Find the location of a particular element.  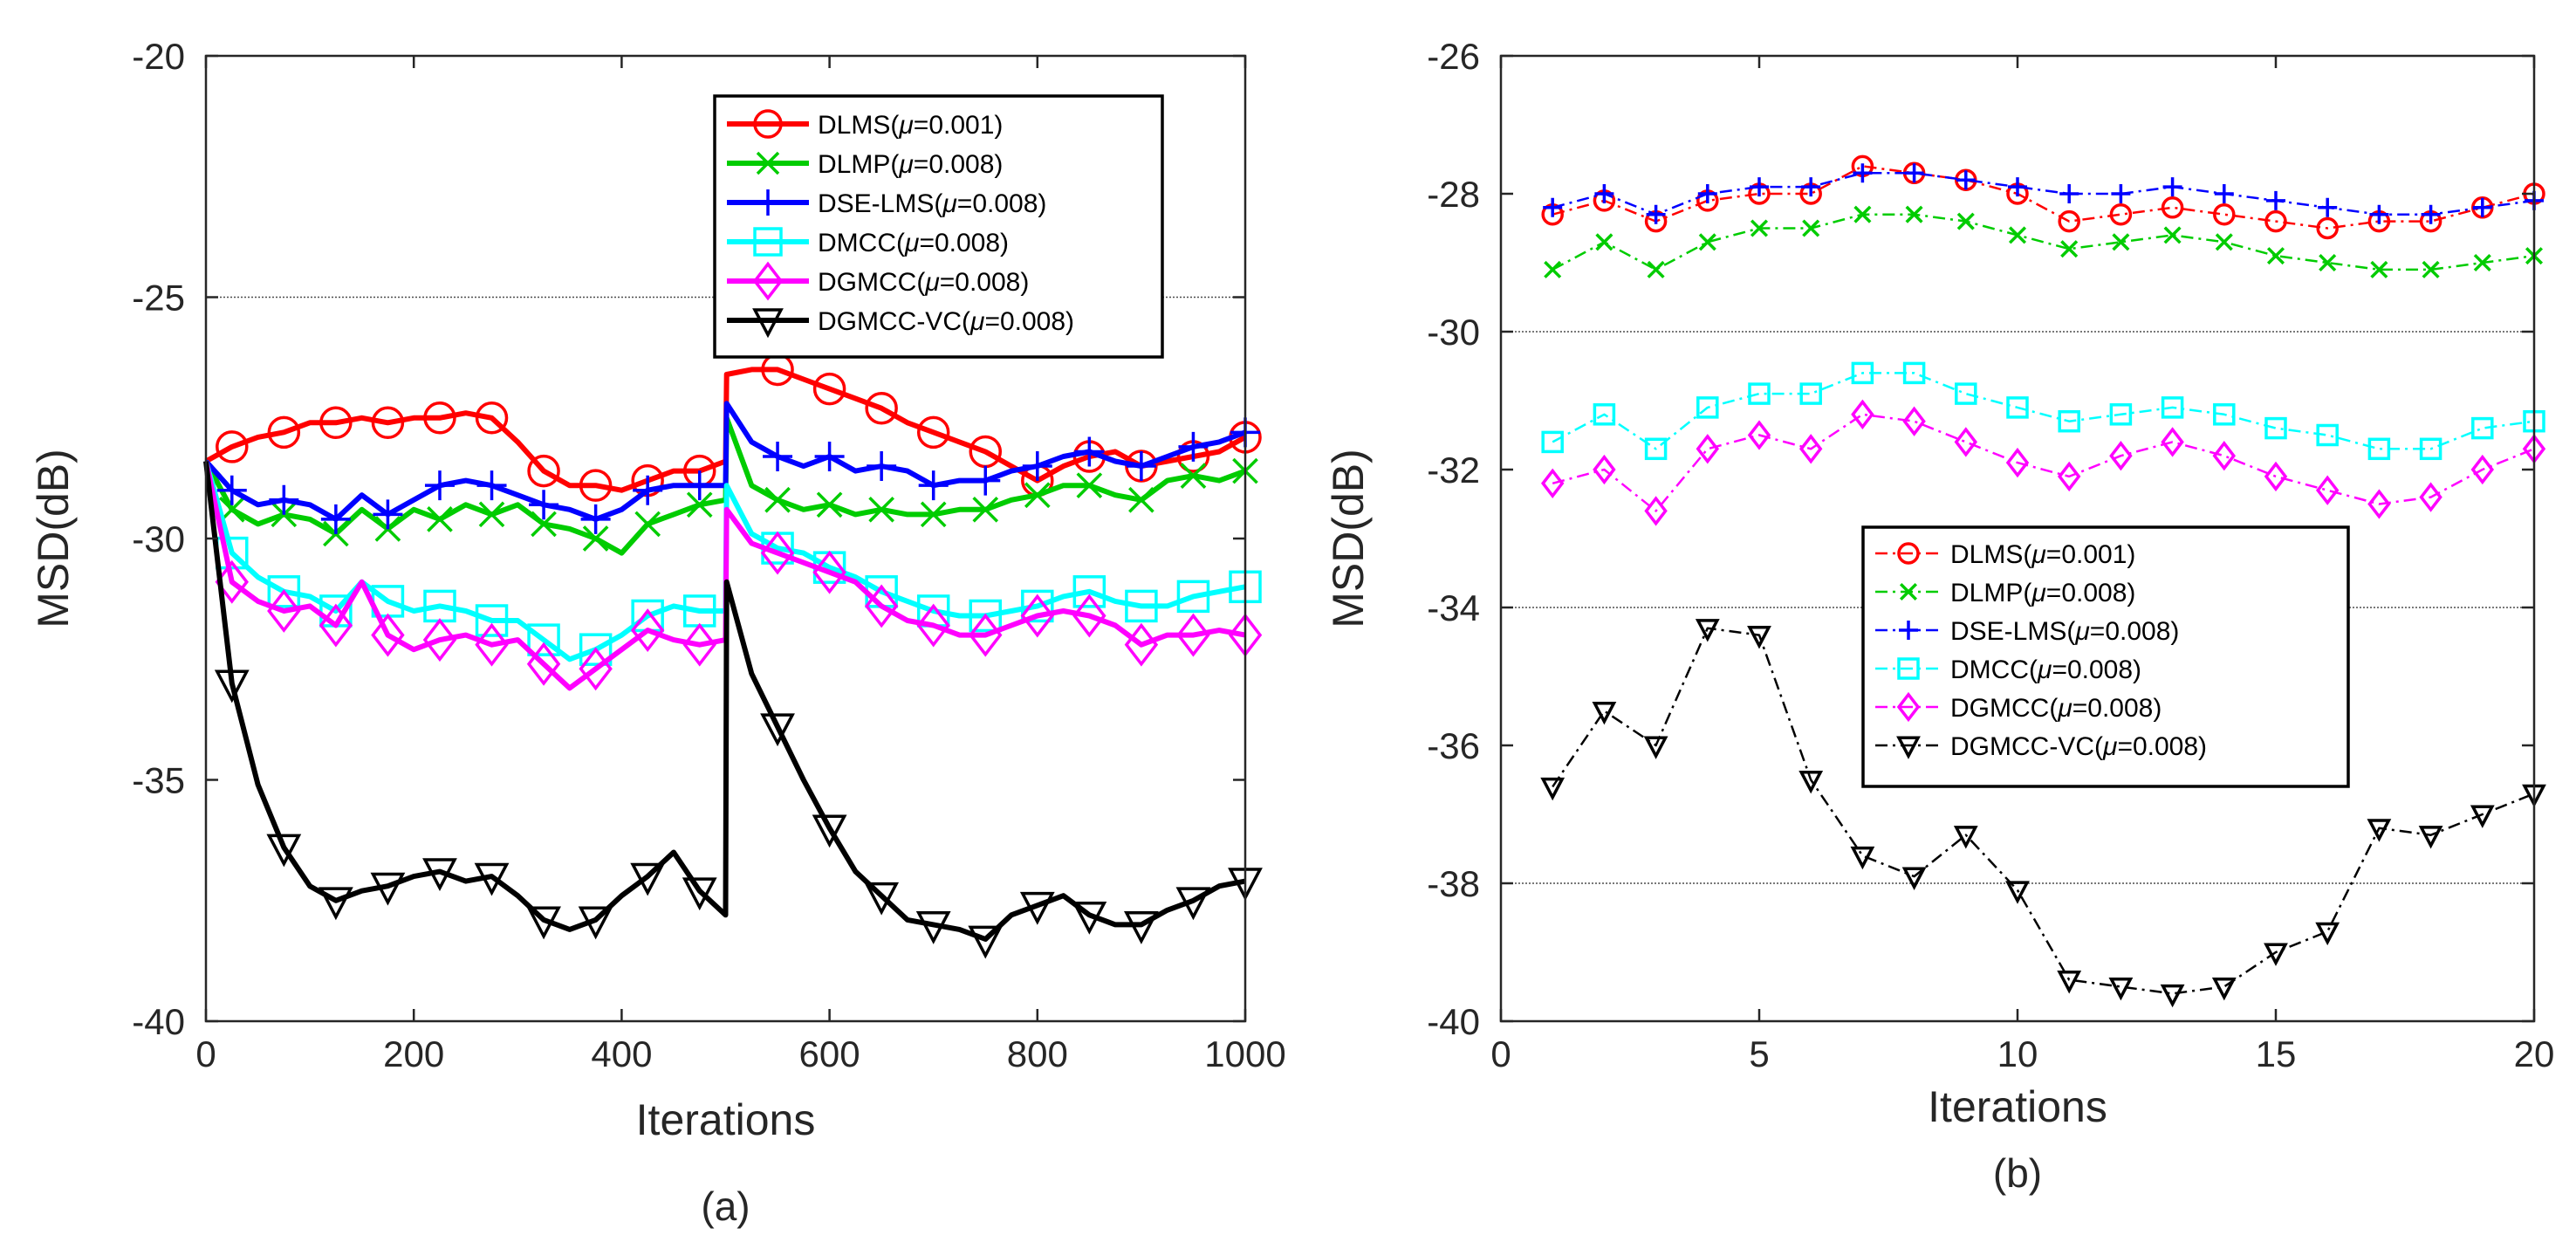

legend-marker is located at coordinates (1908, 631).